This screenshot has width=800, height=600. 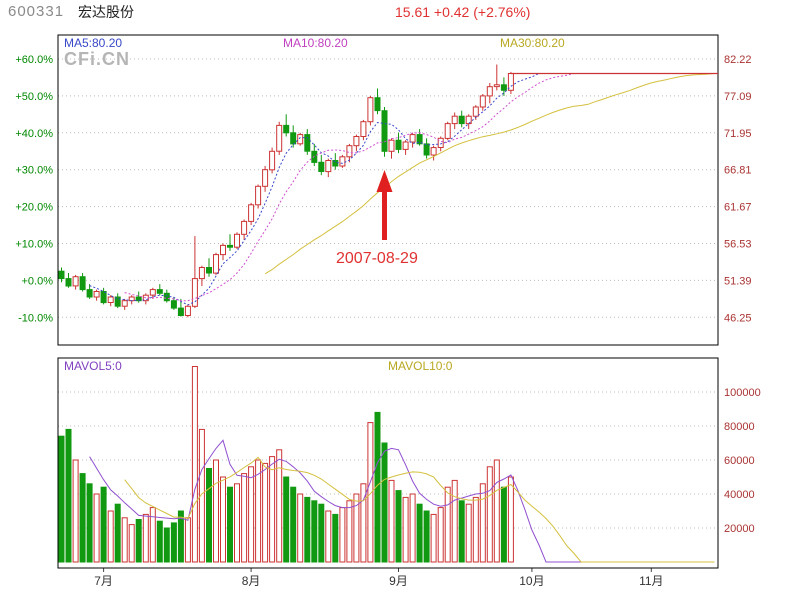 I want to click on price-axis-label: 51.39, so click(x=738, y=281).